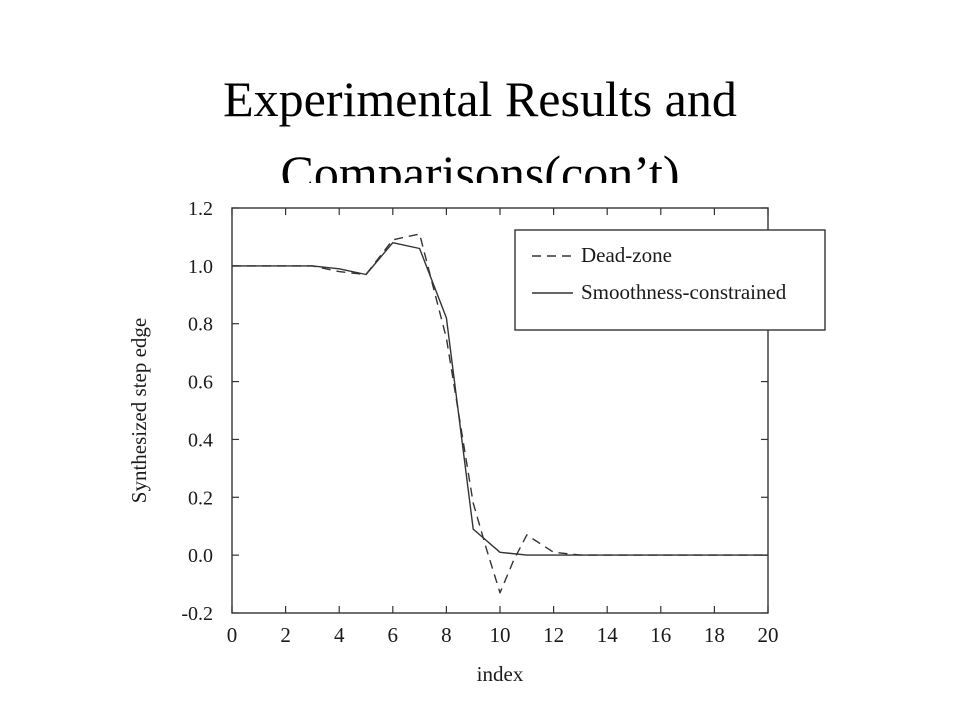 Image resolution: width=960 pixels, height=720 pixels. I want to click on legend-label: Dead-zone, so click(626, 255).